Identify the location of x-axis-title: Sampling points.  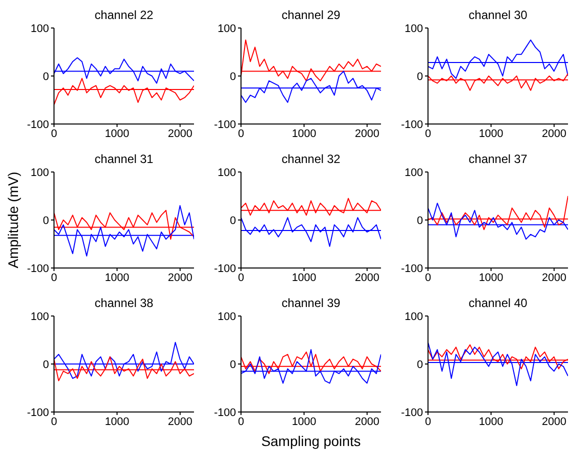
(311, 441).